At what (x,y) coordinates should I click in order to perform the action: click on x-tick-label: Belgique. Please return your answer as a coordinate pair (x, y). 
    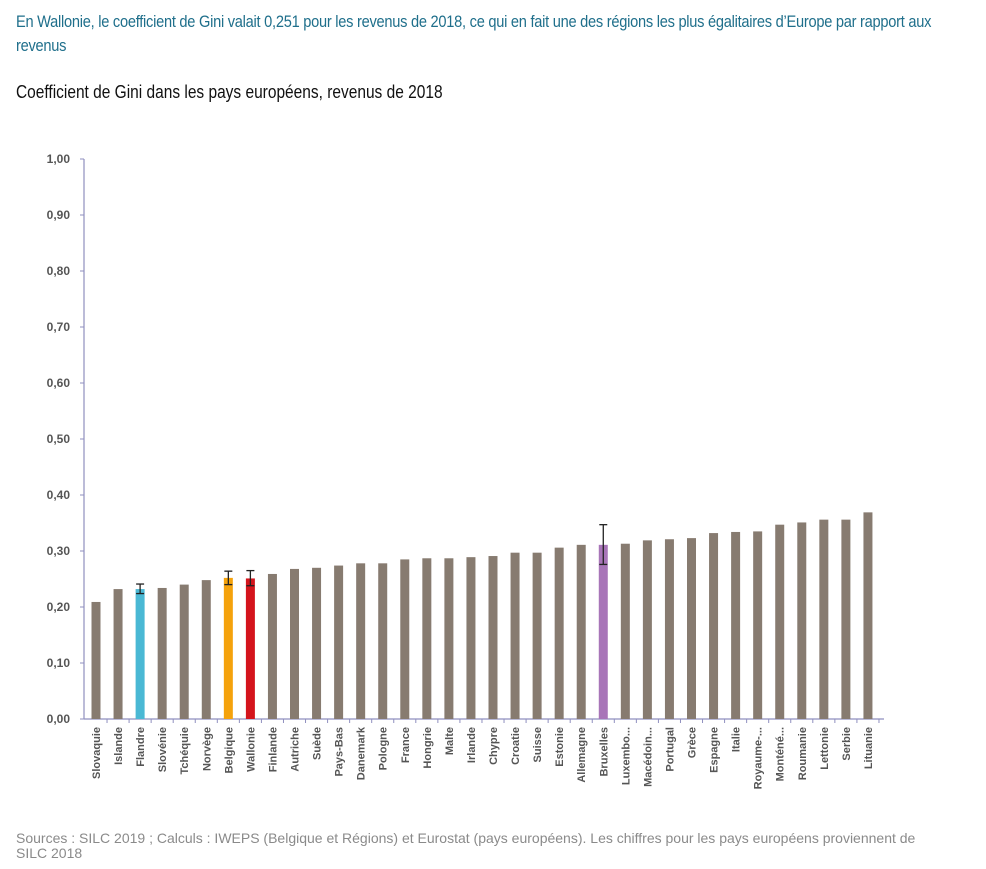
    Looking at the image, I should click on (229, 750).